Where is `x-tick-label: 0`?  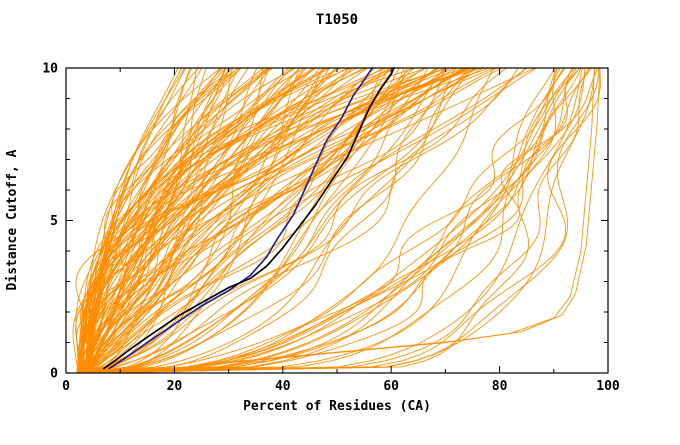
x-tick-label: 0 is located at coordinates (66, 386).